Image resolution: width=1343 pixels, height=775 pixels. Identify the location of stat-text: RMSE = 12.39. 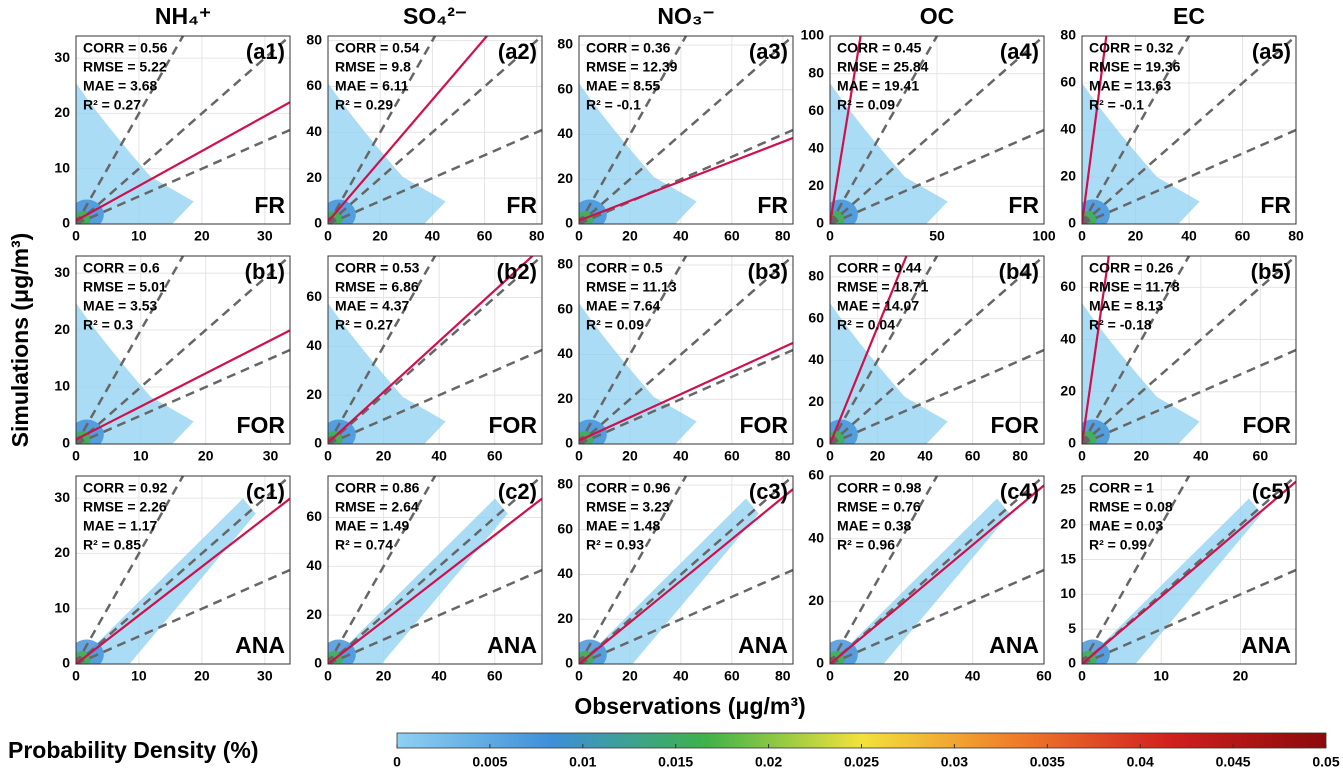
(632, 67).